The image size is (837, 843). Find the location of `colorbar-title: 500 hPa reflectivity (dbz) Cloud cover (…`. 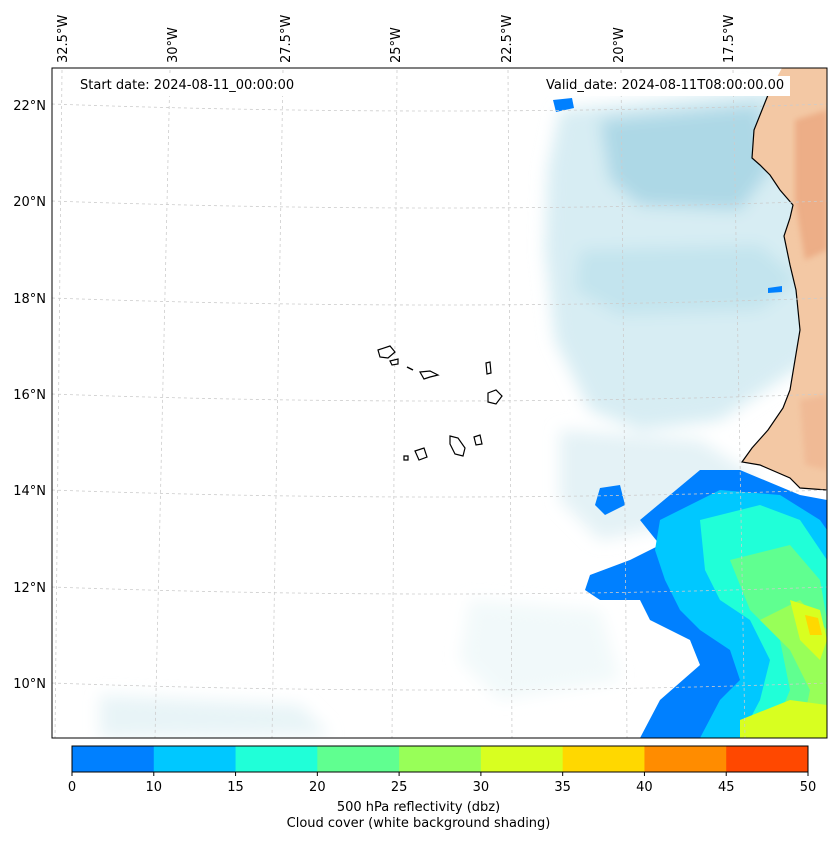

colorbar-title: 500 hPa reflectivity (dbz) Cloud cover (… is located at coordinates (418, 816).